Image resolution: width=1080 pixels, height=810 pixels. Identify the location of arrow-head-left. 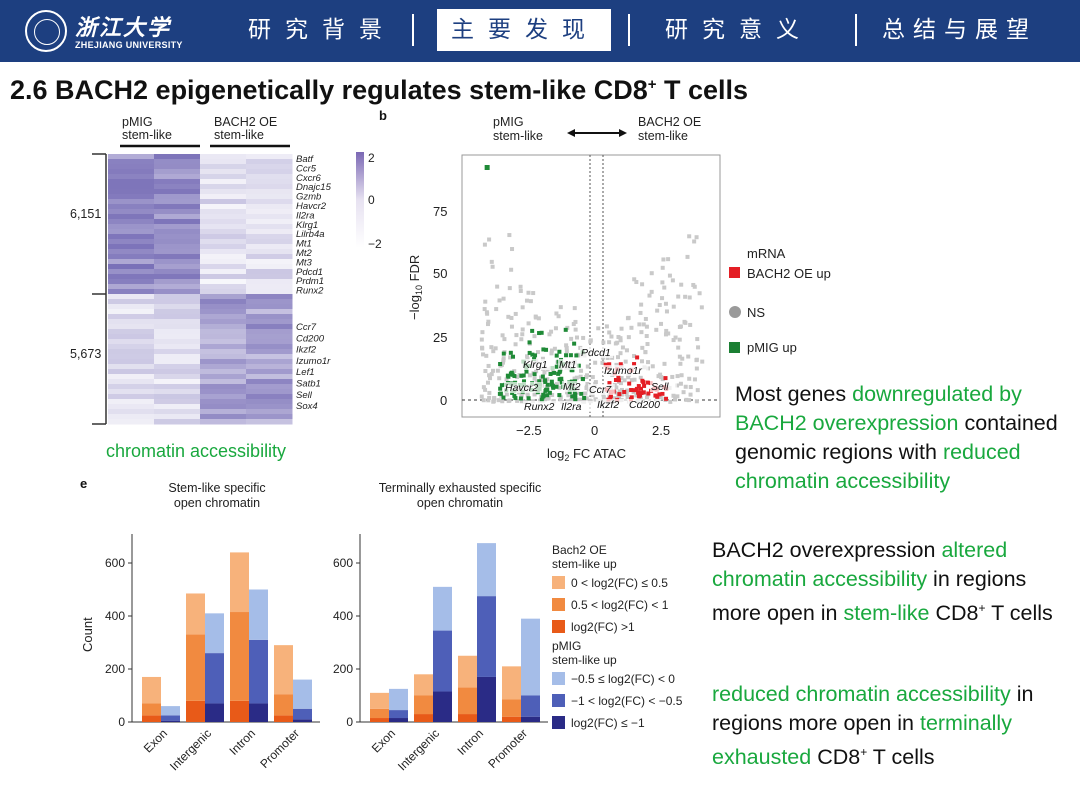
(571, 133).